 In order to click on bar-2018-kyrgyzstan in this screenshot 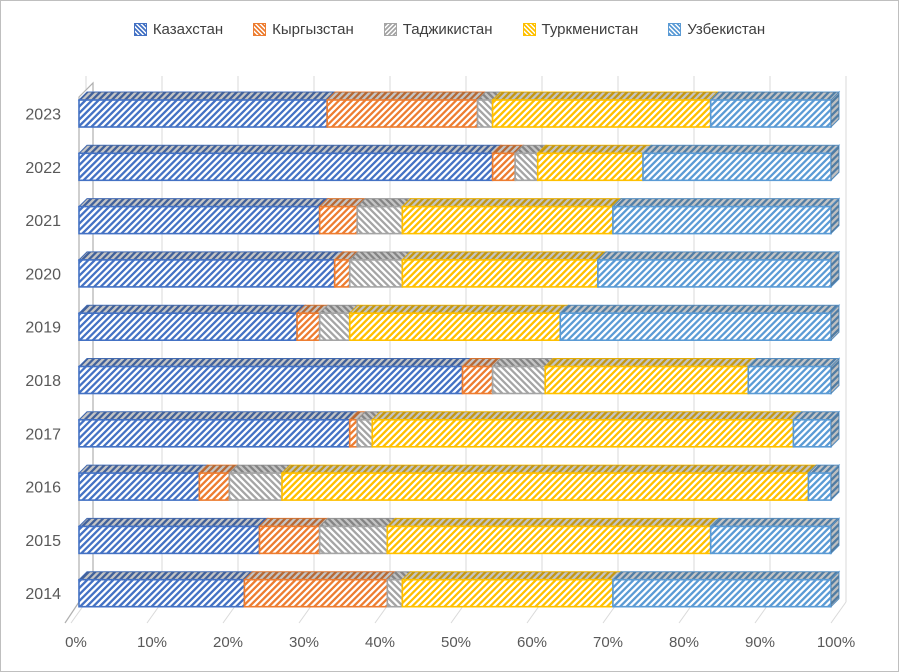, I will do `click(481, 376)`.